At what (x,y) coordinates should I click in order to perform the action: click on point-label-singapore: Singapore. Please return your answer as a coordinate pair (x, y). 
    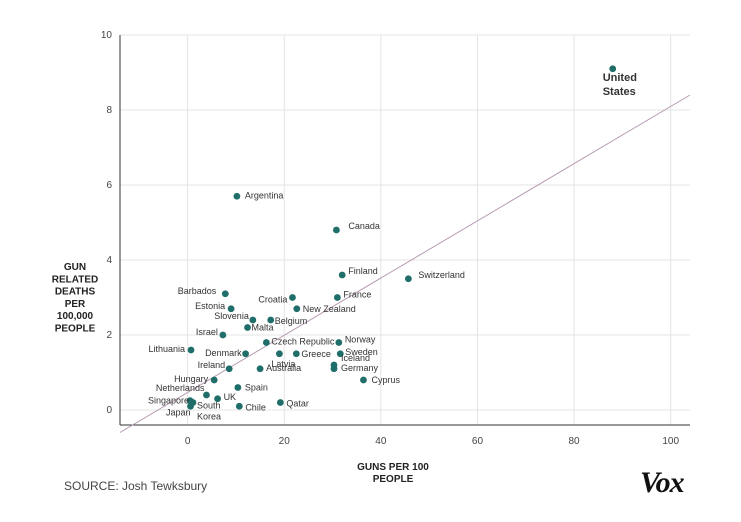
    Looking at the image, I should click on (168, 401).